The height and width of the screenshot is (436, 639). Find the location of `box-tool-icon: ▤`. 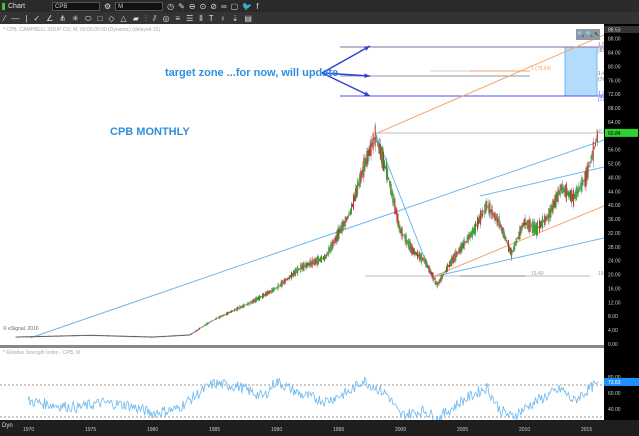

box-tool-icon: ▤ is located at coordinates (248, 18).